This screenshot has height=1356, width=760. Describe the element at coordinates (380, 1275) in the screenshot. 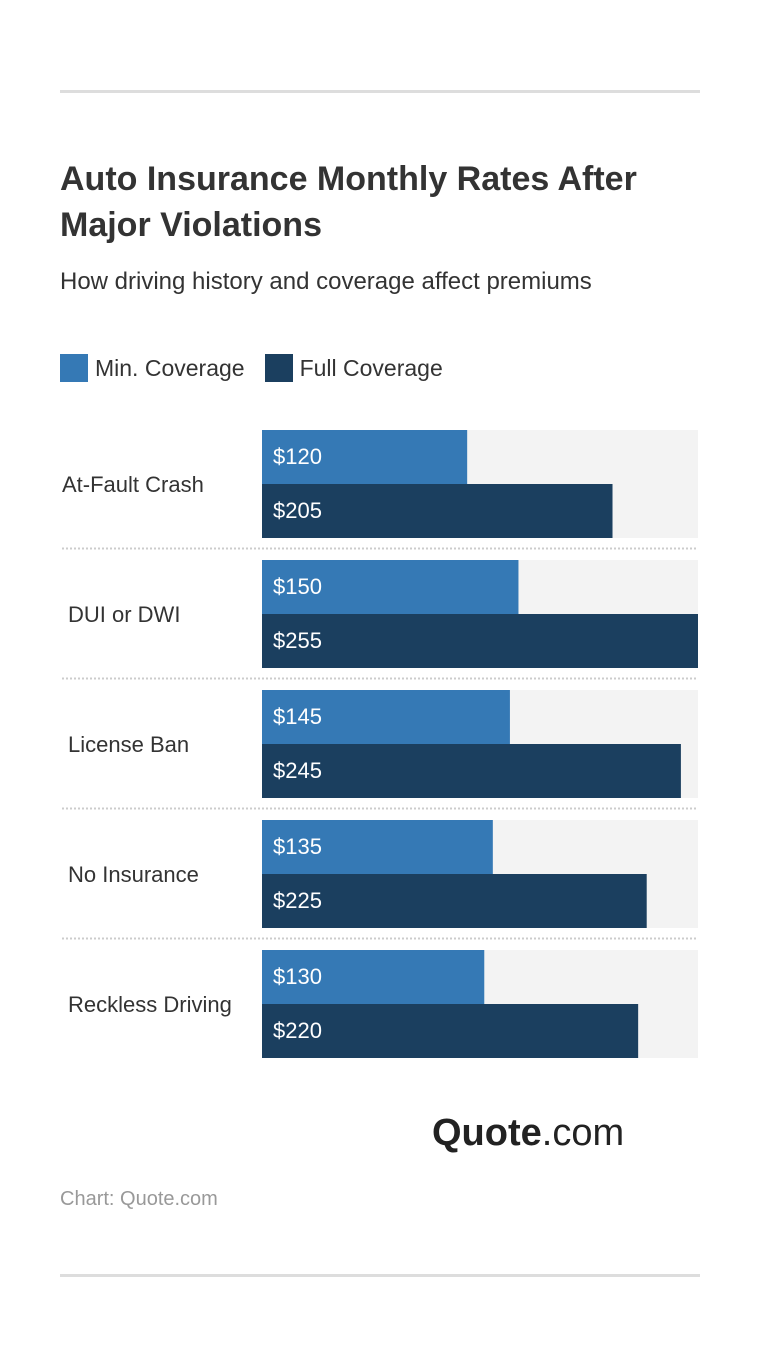

I see `bottom-divider` at that location.